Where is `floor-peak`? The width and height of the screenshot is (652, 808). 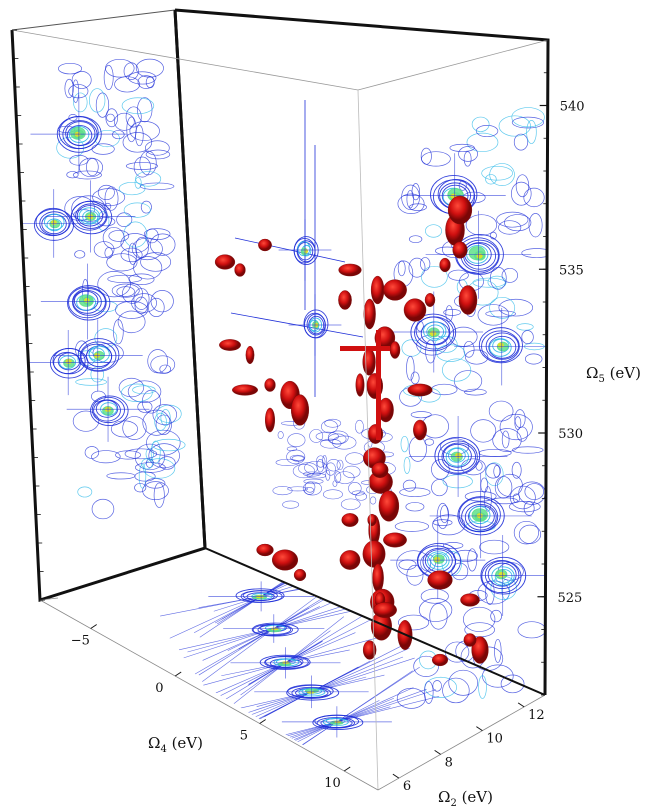
floor-peak is located at coordinates (274, 628).